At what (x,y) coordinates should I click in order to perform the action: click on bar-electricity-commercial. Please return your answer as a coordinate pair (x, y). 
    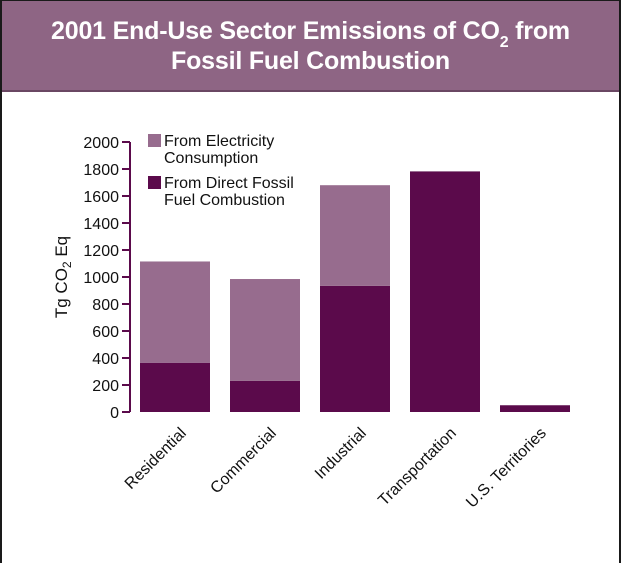
    Looking at the image, I should click on (265, 330).